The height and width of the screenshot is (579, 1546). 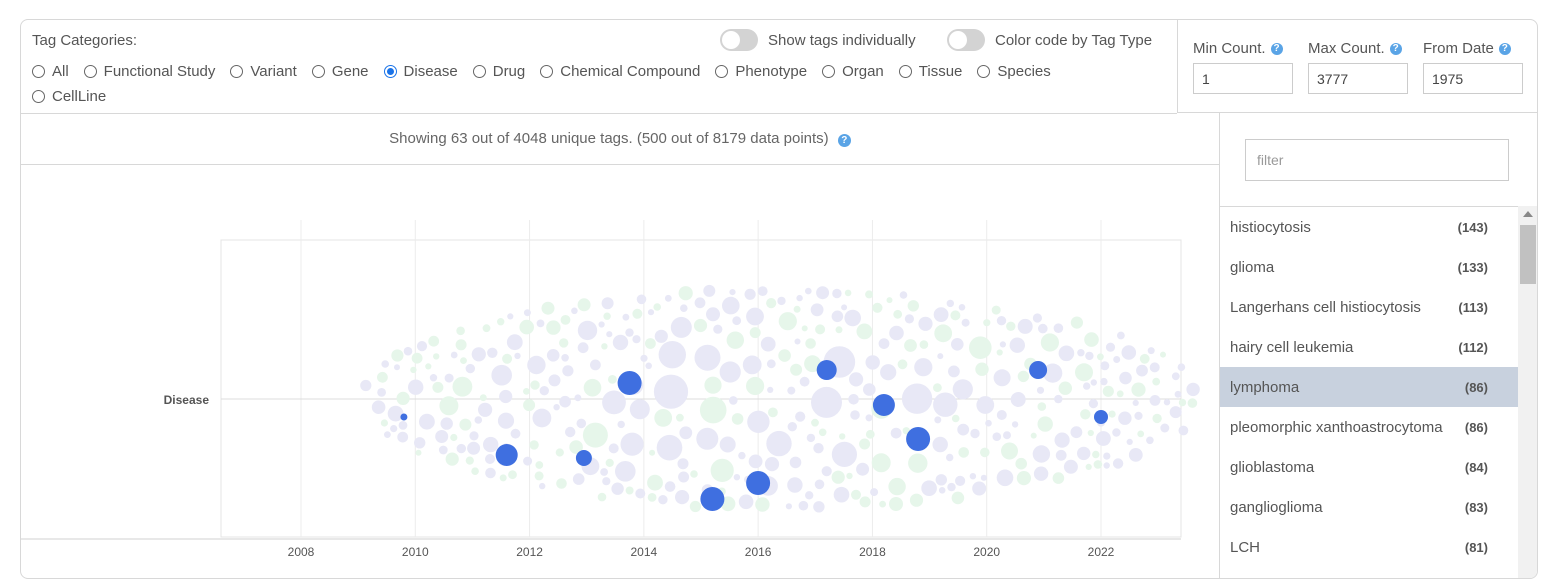 I want to click on tag-list-item: lymphoma (86), so click(x=1369, y=387).